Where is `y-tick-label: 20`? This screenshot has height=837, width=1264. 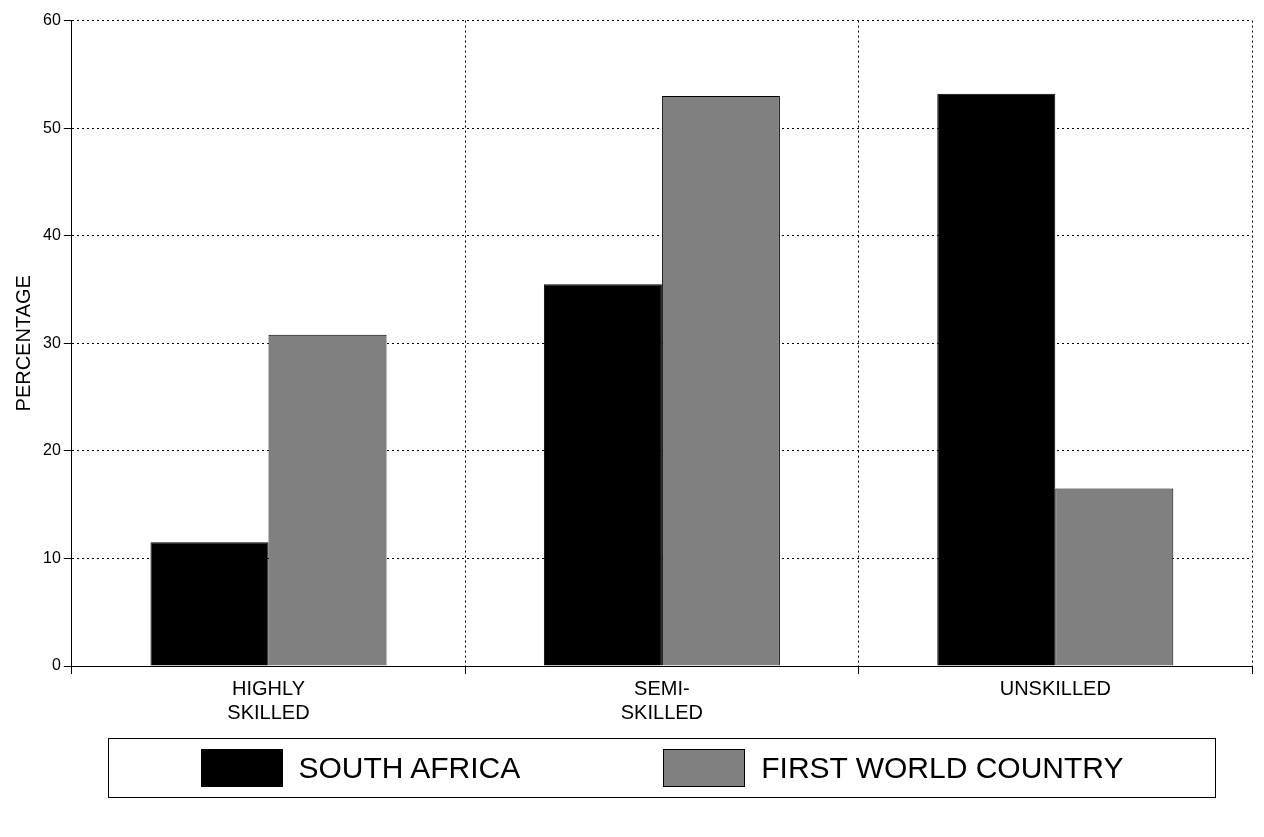 y-tick-label: 20 is located at coordinates (52, 450).